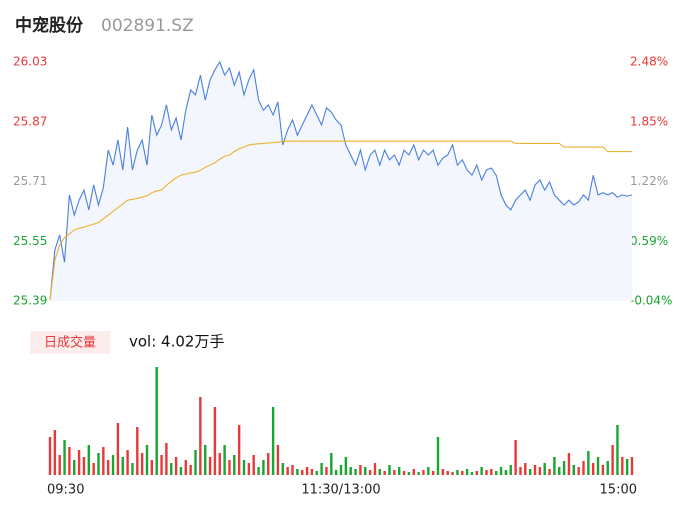  I want to click on y-tick-label: 25.71, so click(30, 181).